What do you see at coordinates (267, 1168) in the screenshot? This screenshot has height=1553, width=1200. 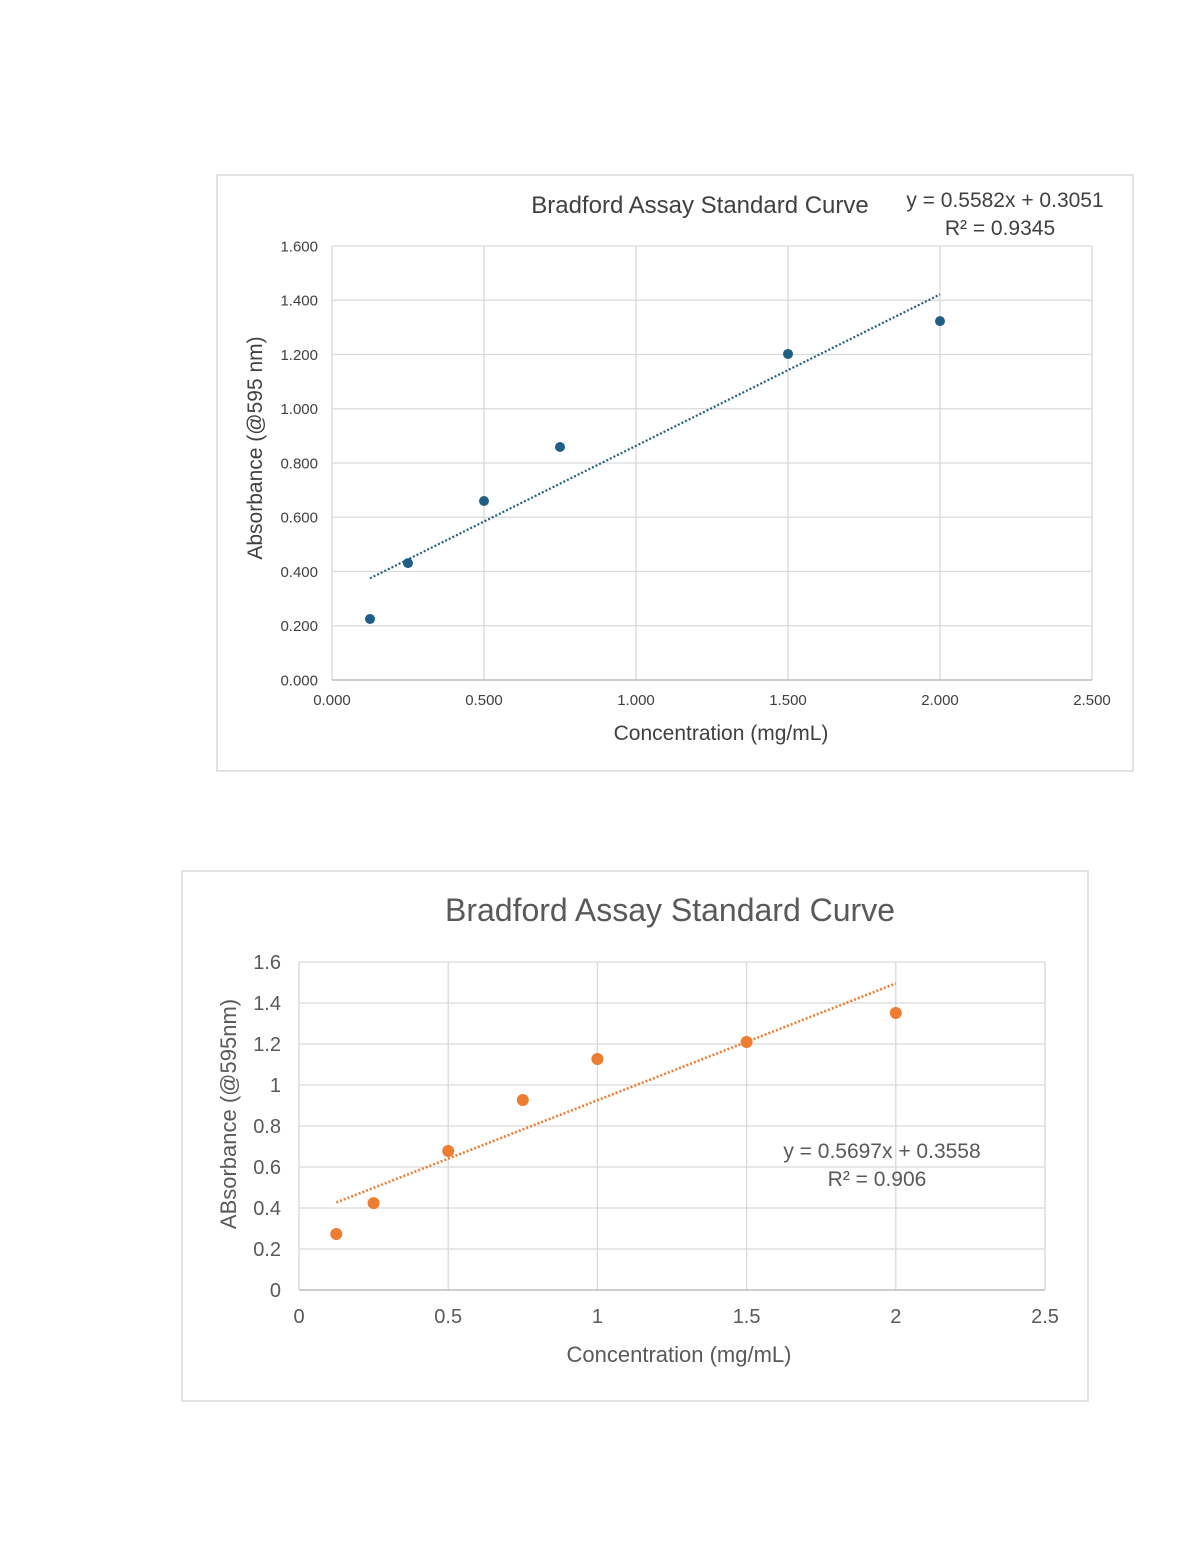 I see `y-tick-label: 0.6` at bounding box center [267, 1168].